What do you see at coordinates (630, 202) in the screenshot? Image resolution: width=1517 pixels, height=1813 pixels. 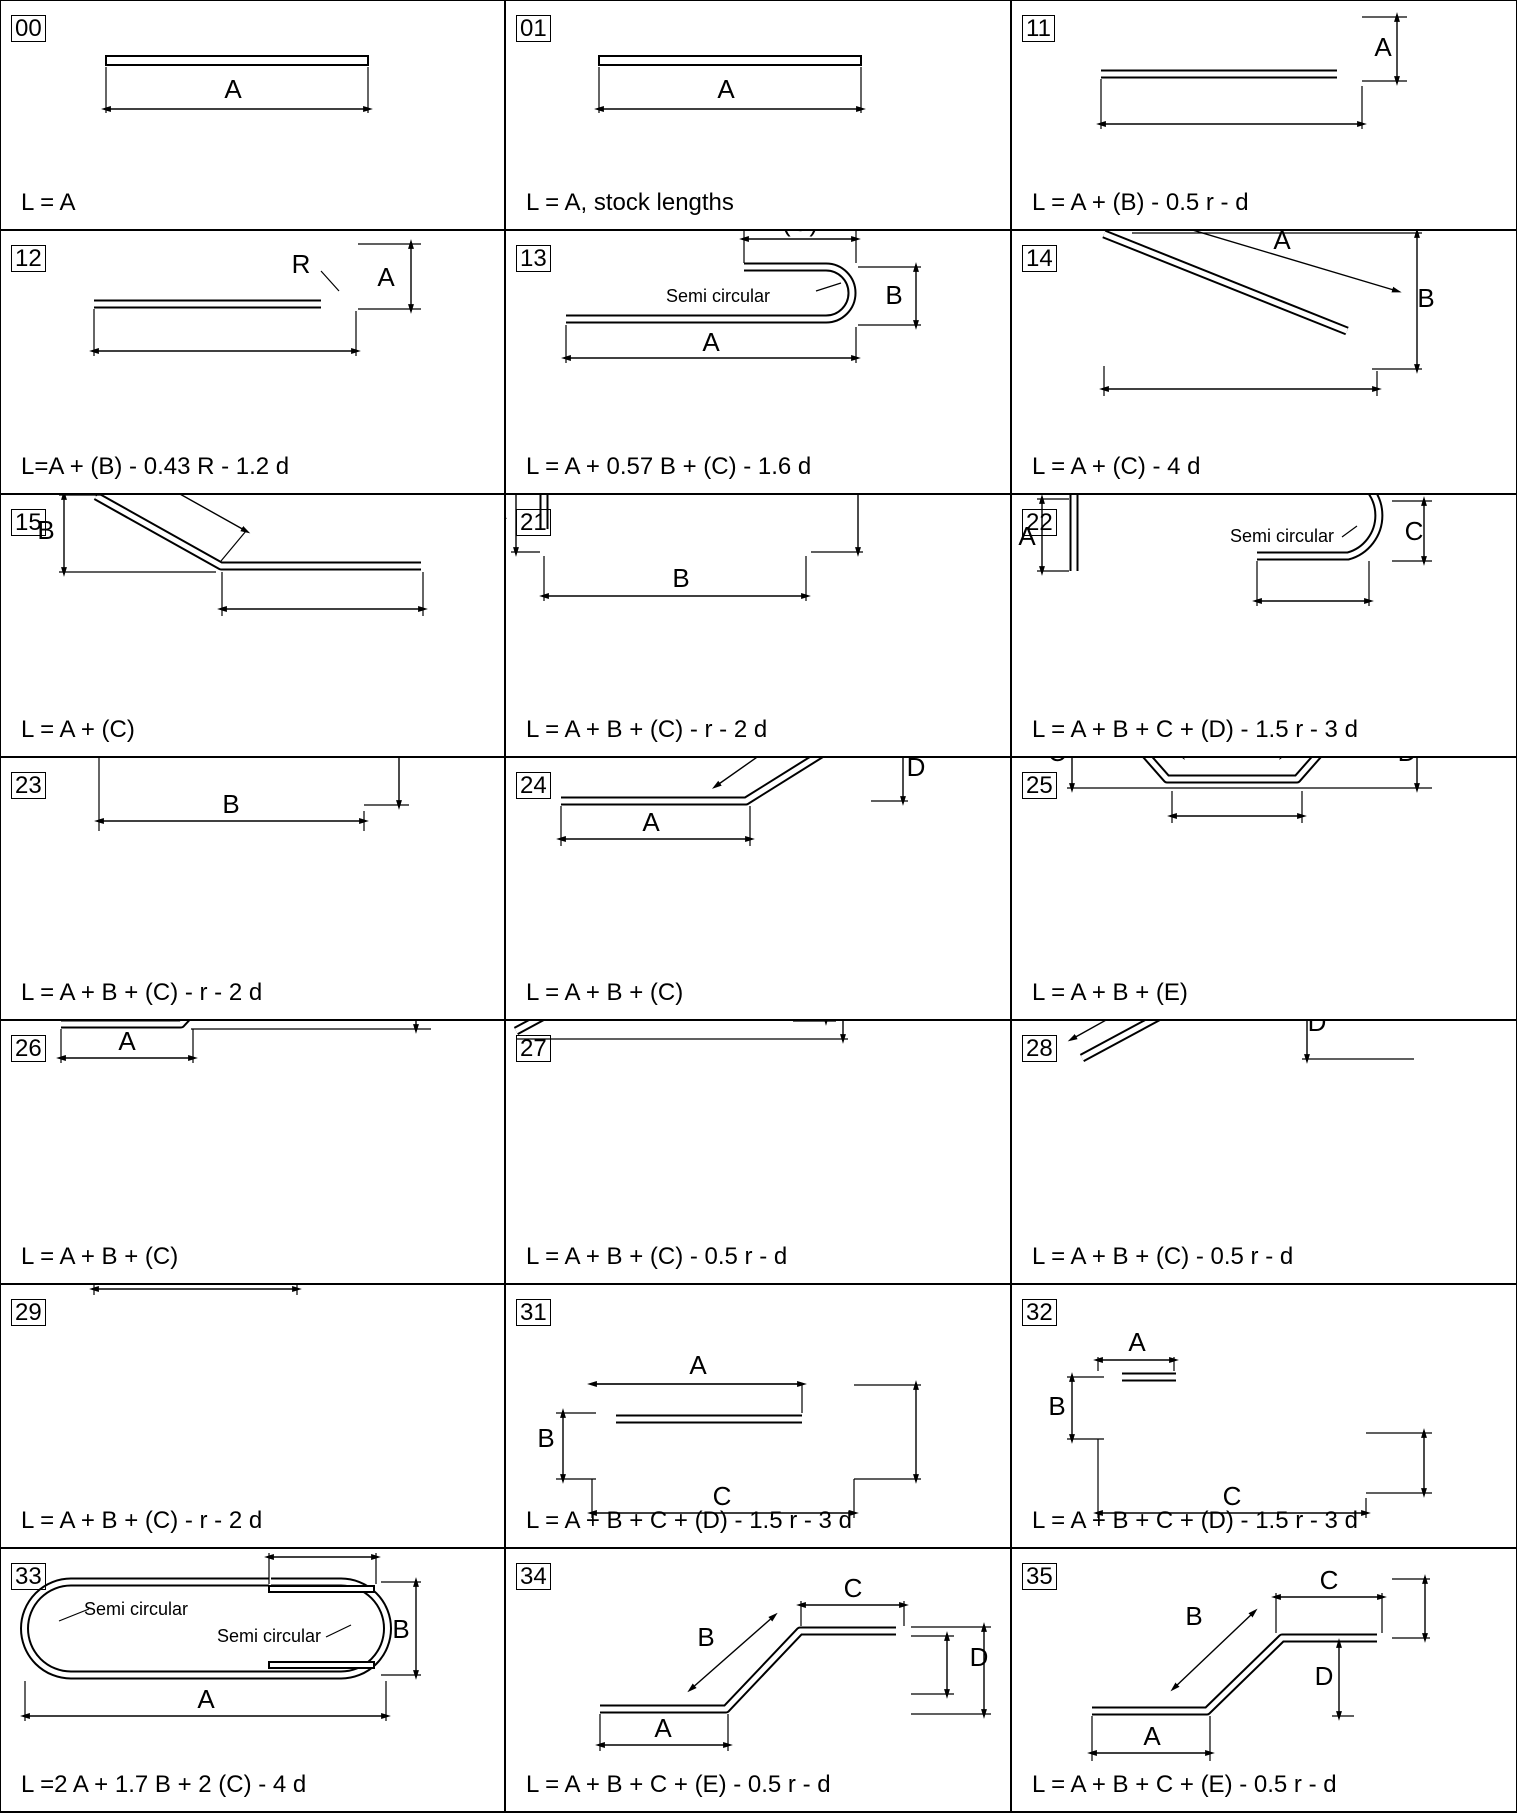 I see `length-formula: L = A, stock lengths` at bounding box center [630, 202].